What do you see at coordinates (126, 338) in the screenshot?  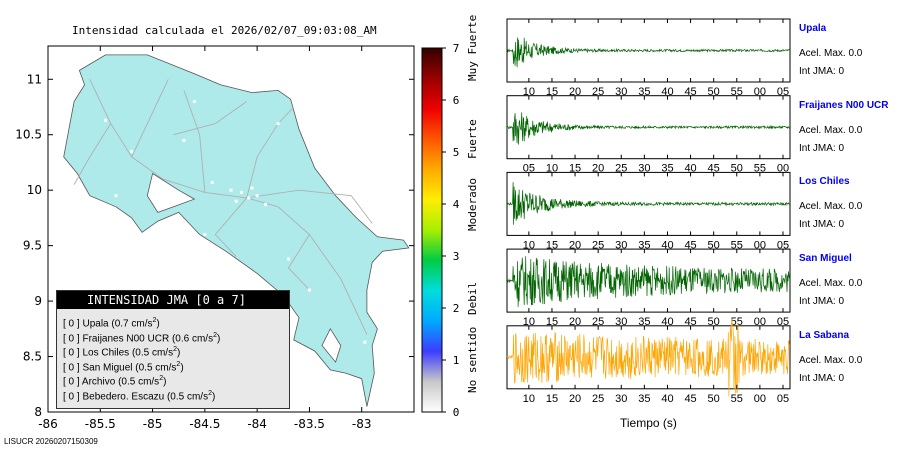 I see `legend-item-name: Fraijanes N00 UCR` at bounding box center [126, 338].